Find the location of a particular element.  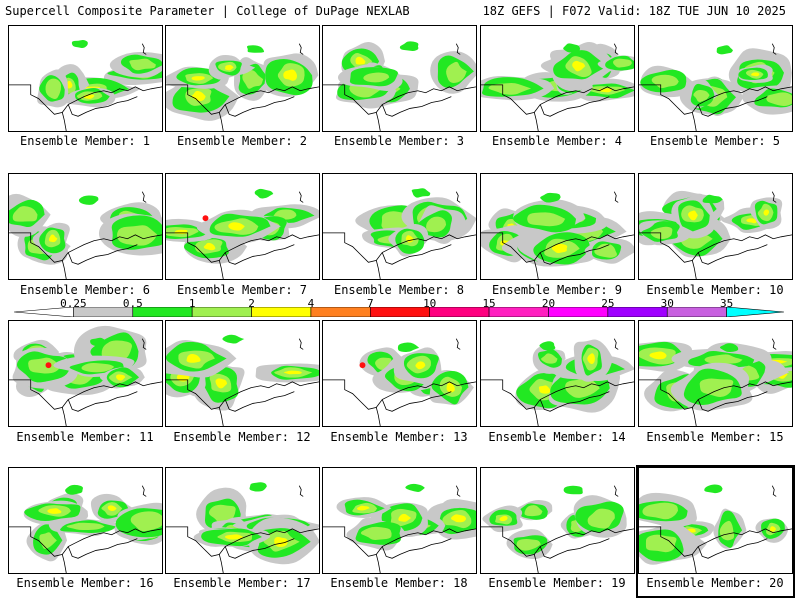

selected-member-box is located at coordinates (715, 531).